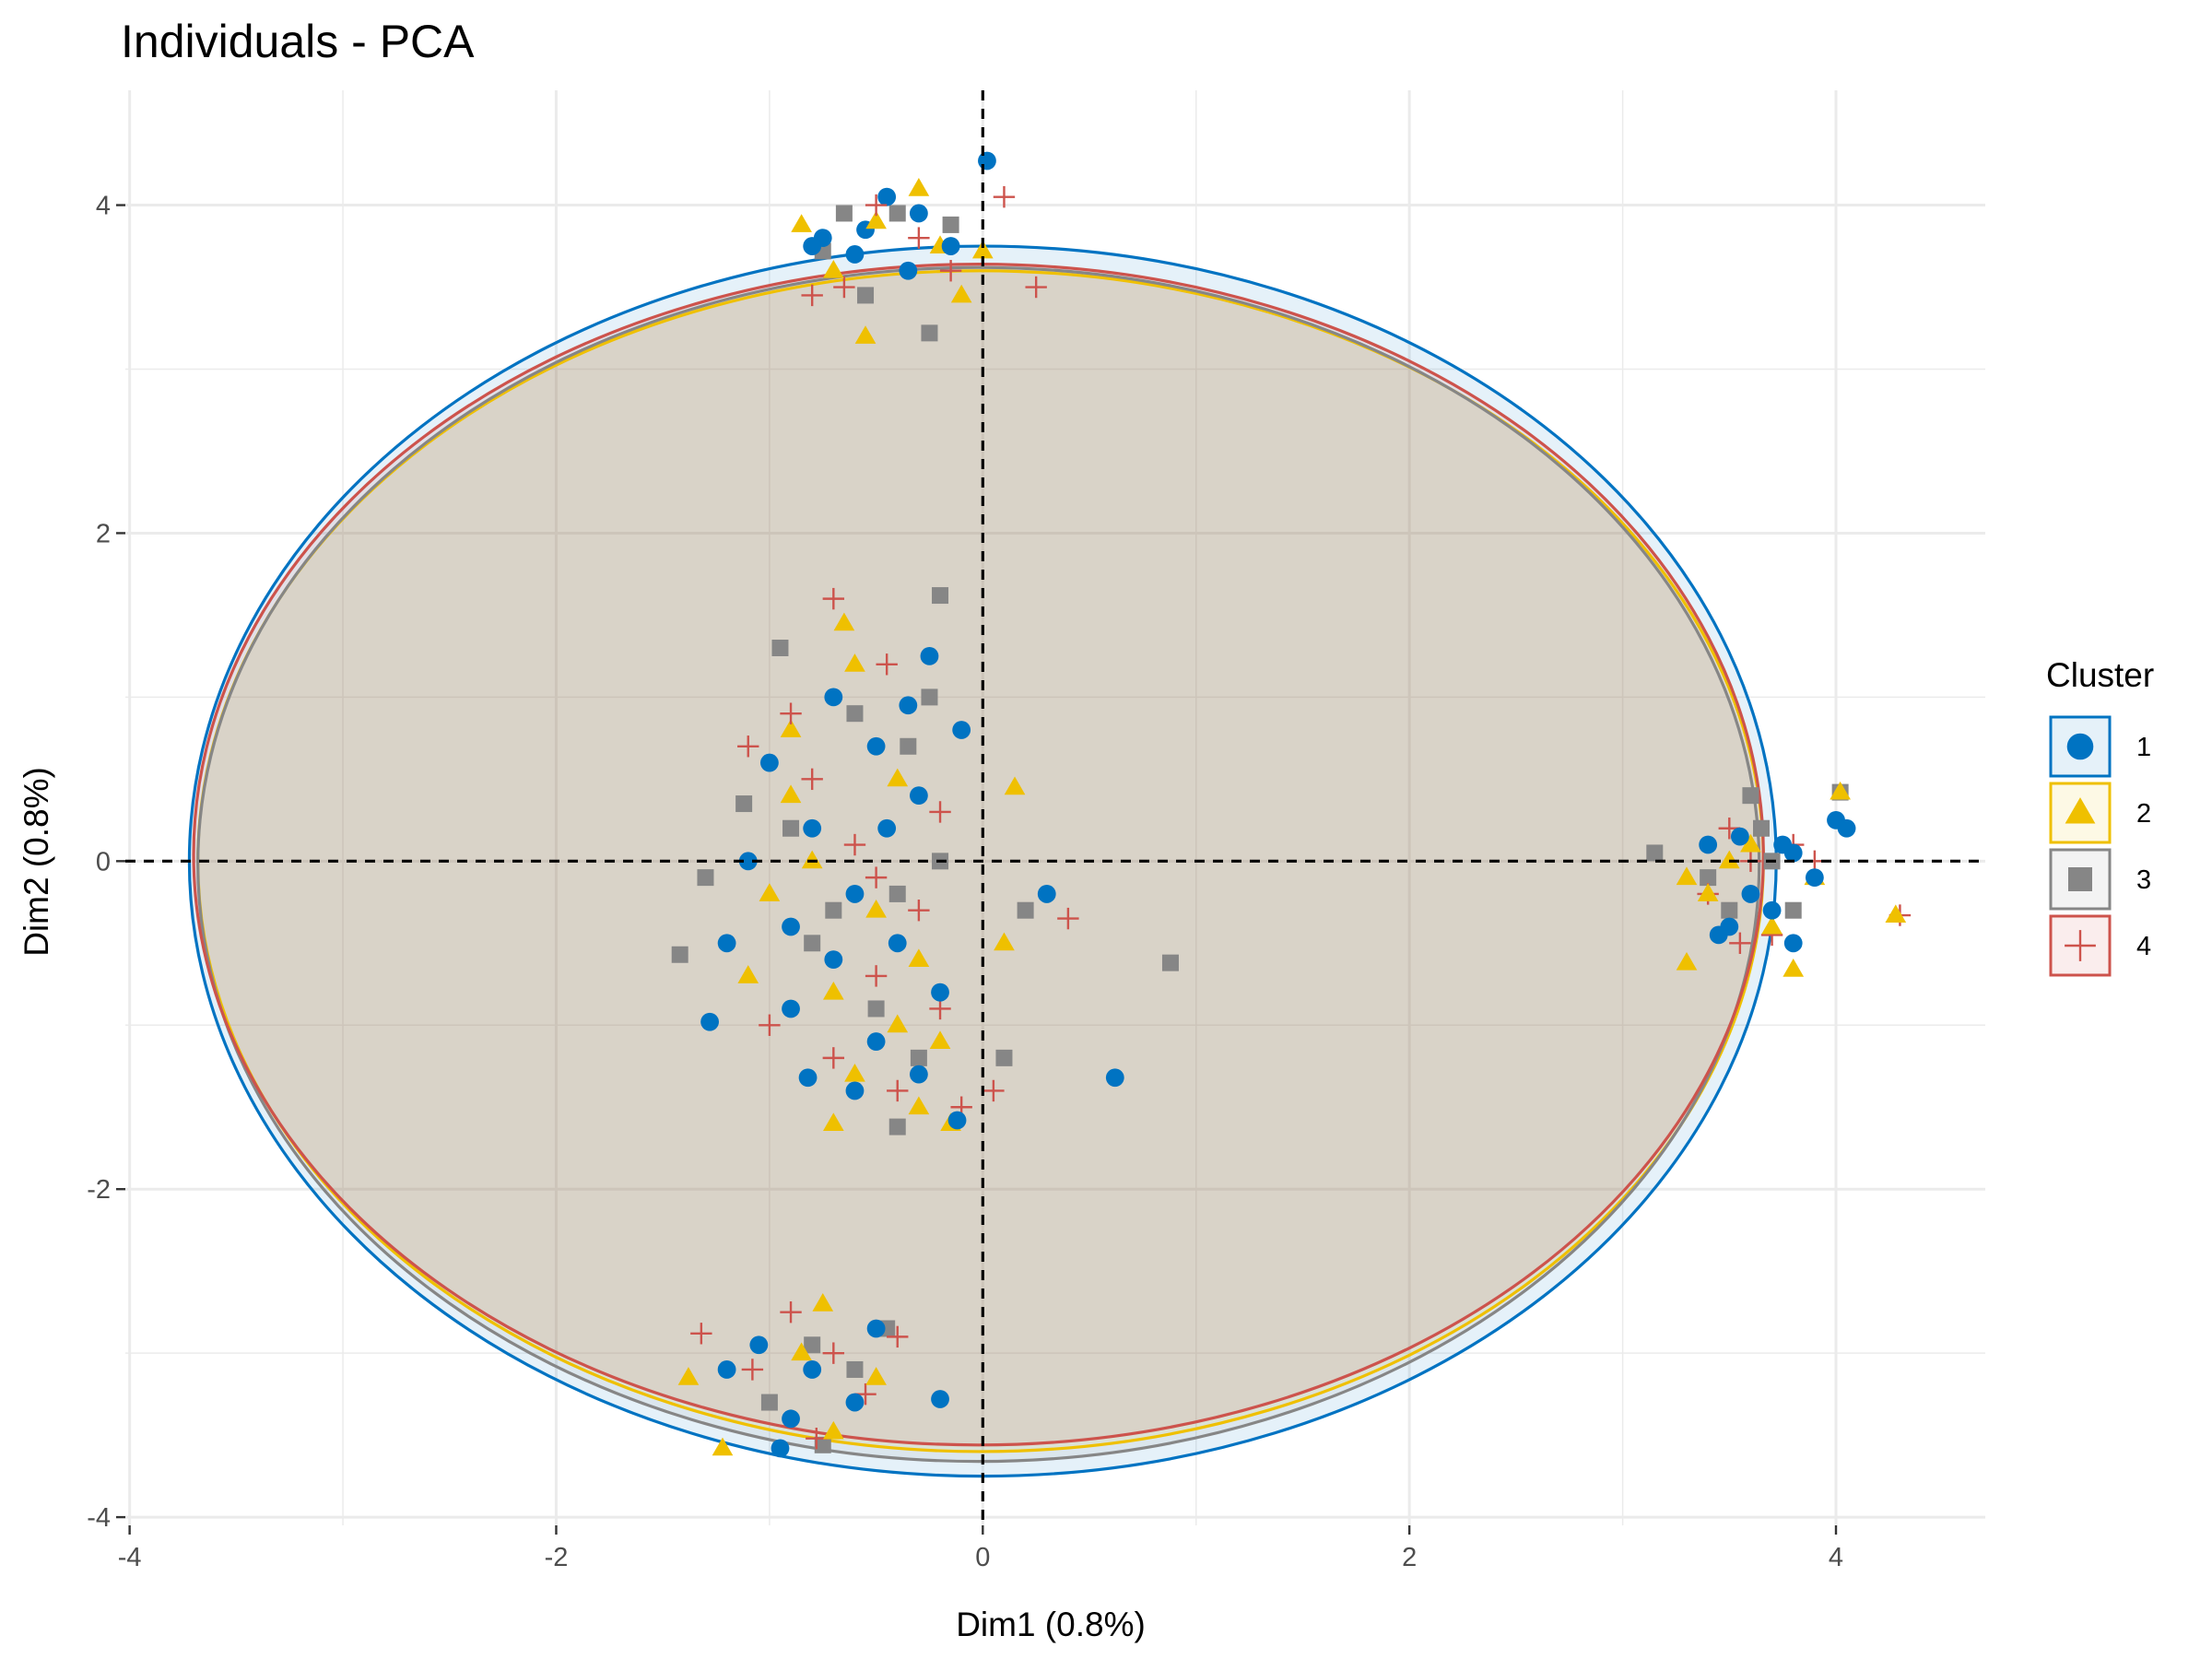 The image size is (2212, 1659). I want to click on legend-item-2: 2, so click(2100, 813).